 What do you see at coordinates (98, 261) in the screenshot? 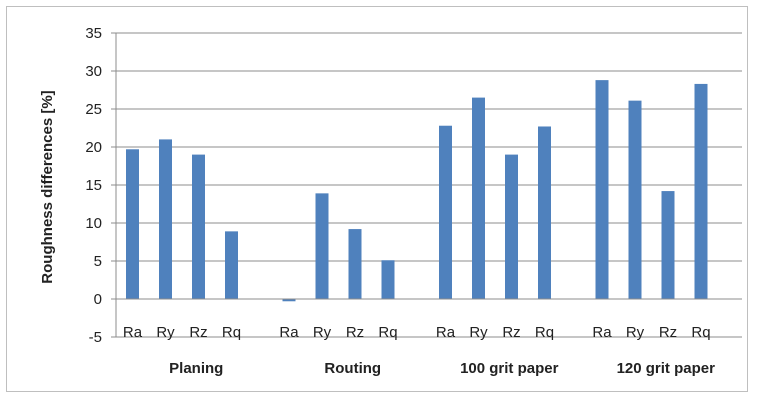
I see `y-tick-label: 5` at bounding box center [98, 261].